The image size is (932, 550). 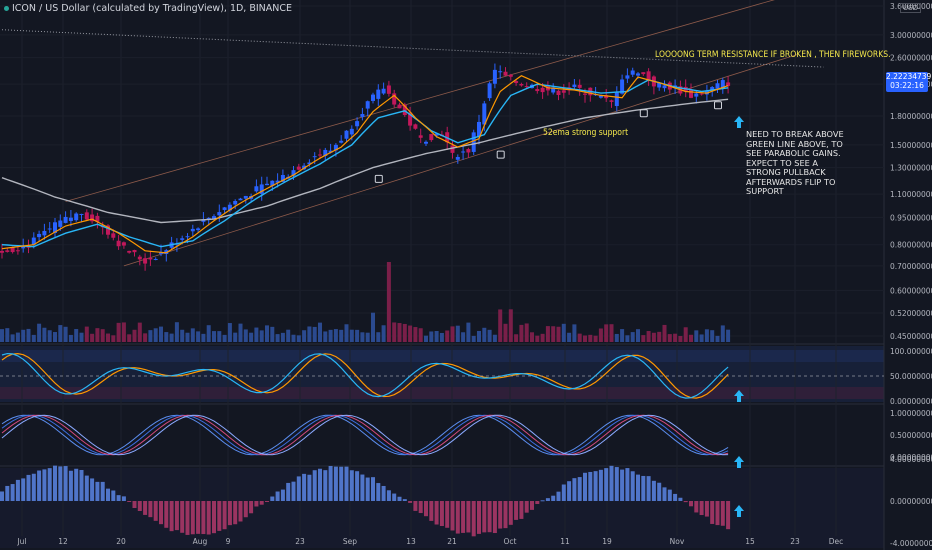 I want to click on x-tick-label: 21, so click(x=452, y=541).